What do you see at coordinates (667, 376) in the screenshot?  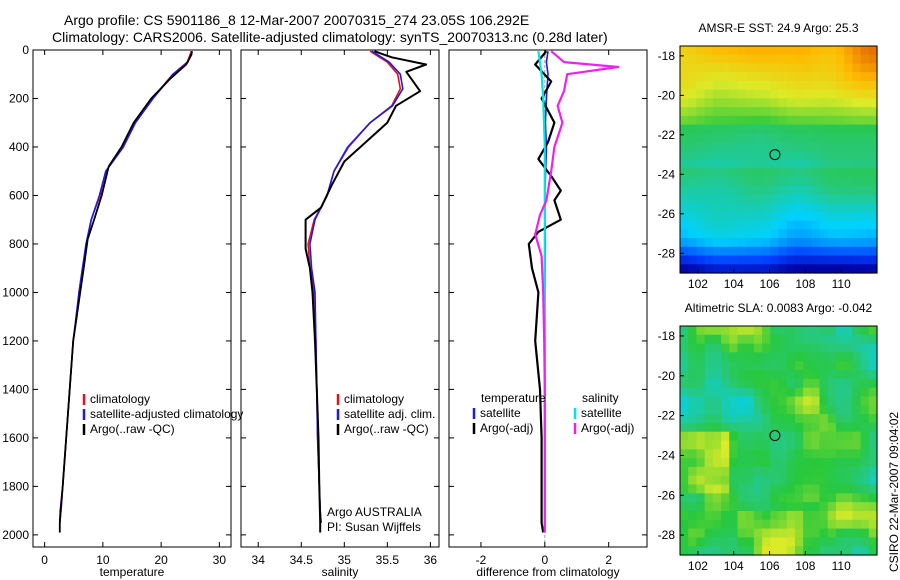 I see `y-tick-label: -20` at bounding box center [667, 376].